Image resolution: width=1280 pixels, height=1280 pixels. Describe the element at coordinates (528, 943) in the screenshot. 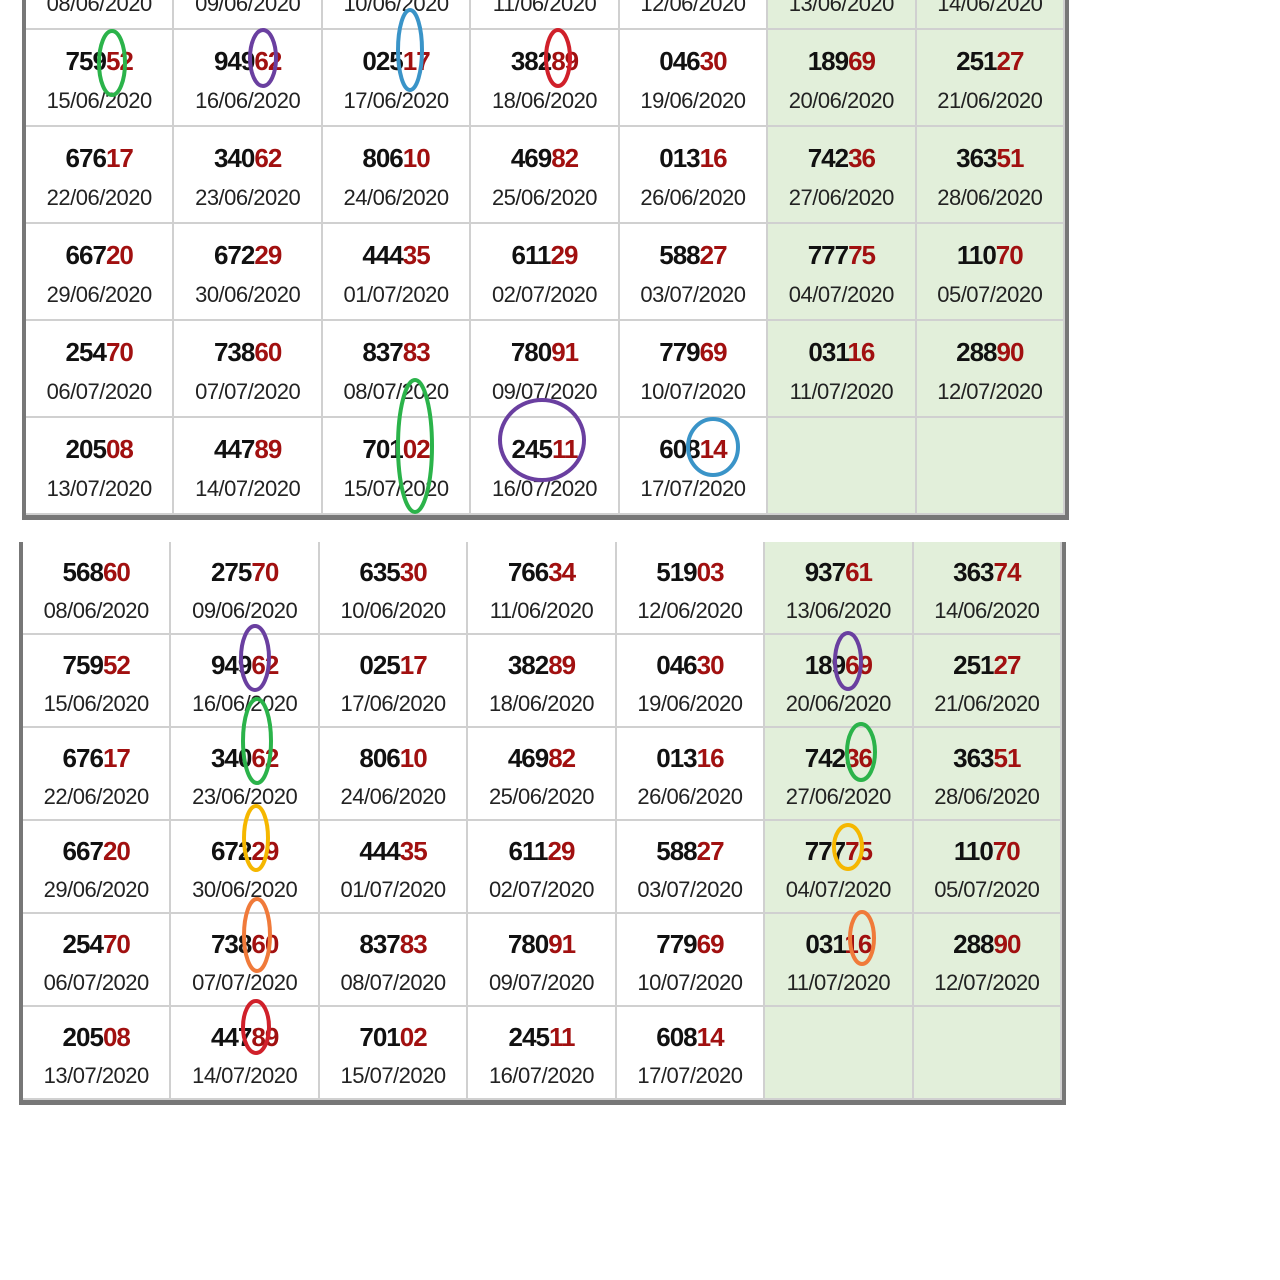

I see `number-head: 780` at that location.